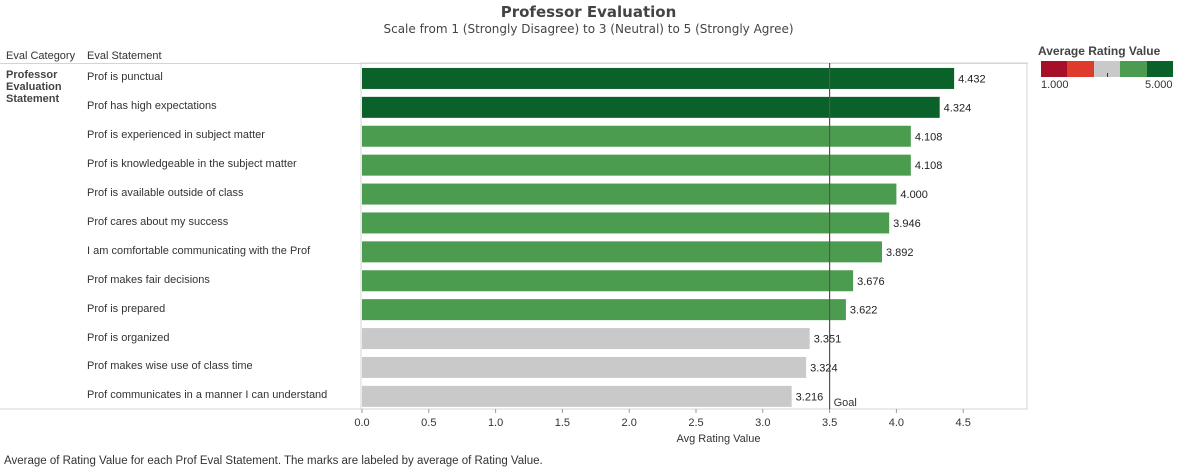 The height and width of the screenshot is (469, 1177). I want to click on statement-label: Prof is organized, so click(128, 337).